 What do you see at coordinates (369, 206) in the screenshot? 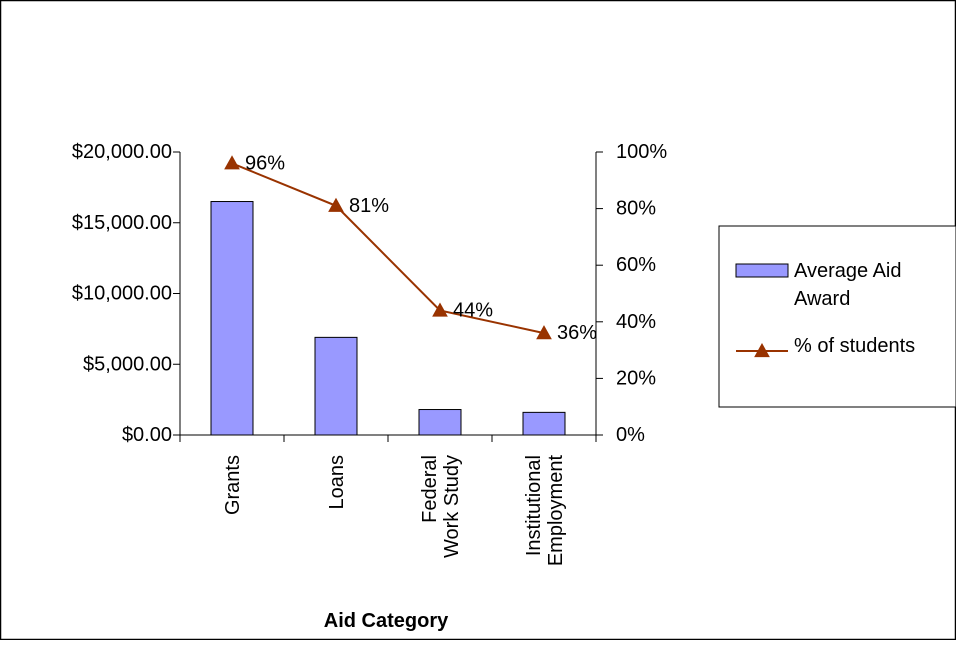
I see `data-label-2: 81%` at bounding box center [369, 206].